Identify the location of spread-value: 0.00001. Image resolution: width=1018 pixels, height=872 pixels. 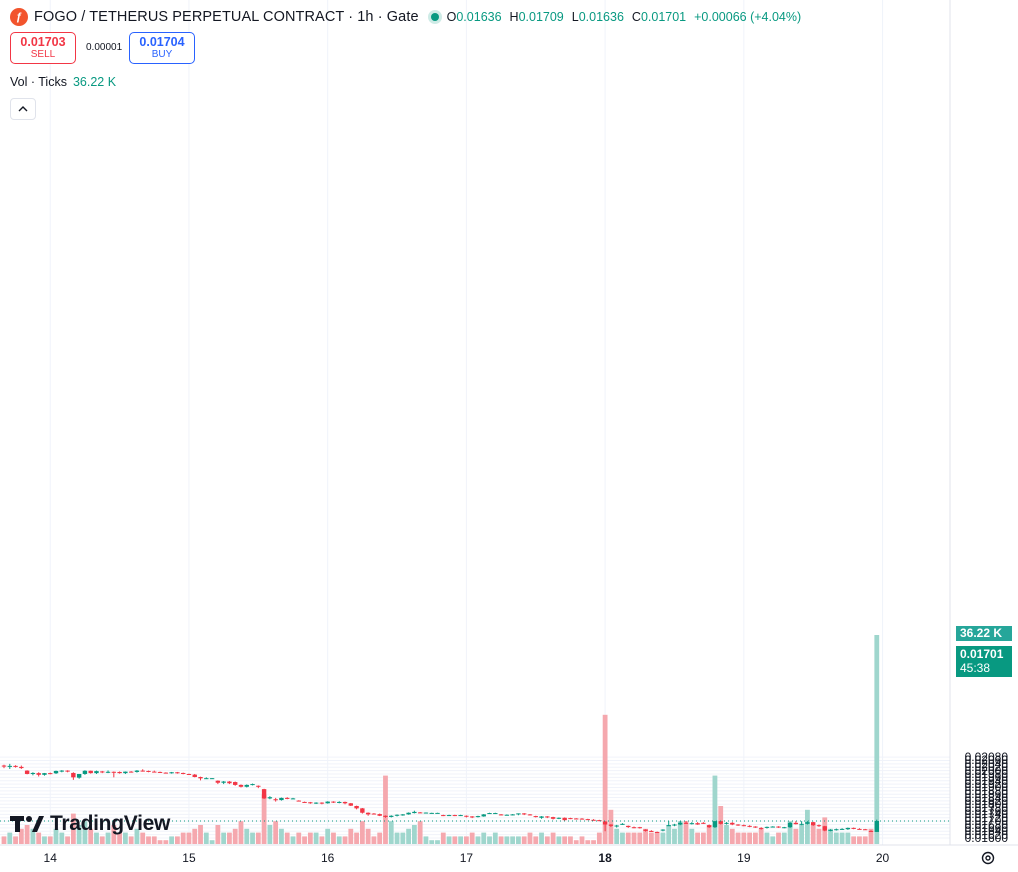
(104, 47).